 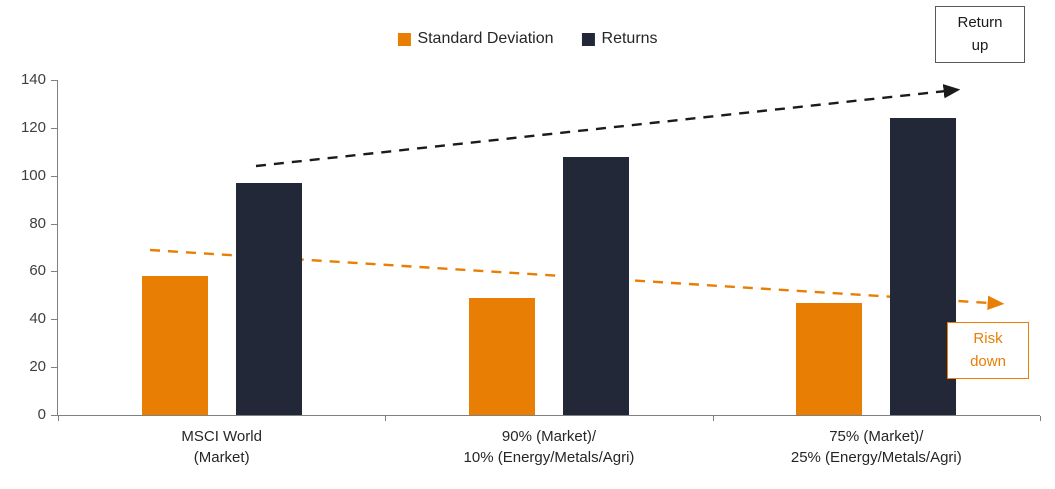 What do you see at coordinates (608, 126) in the screenshot?
I see `return-up-arrow` at bounding box center [608, 126].